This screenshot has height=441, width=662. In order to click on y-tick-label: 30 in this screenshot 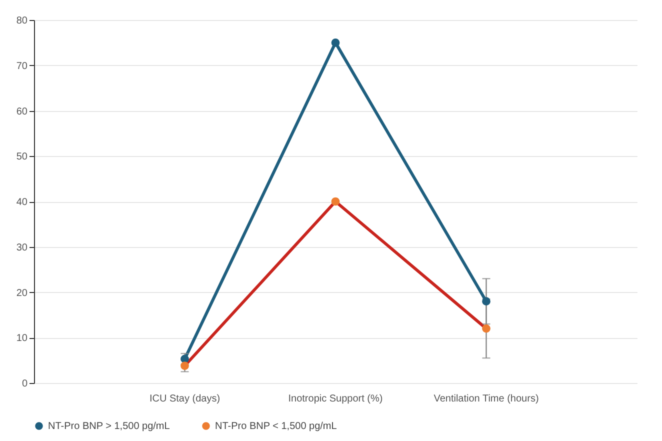, I will do `click(22, 248)`.